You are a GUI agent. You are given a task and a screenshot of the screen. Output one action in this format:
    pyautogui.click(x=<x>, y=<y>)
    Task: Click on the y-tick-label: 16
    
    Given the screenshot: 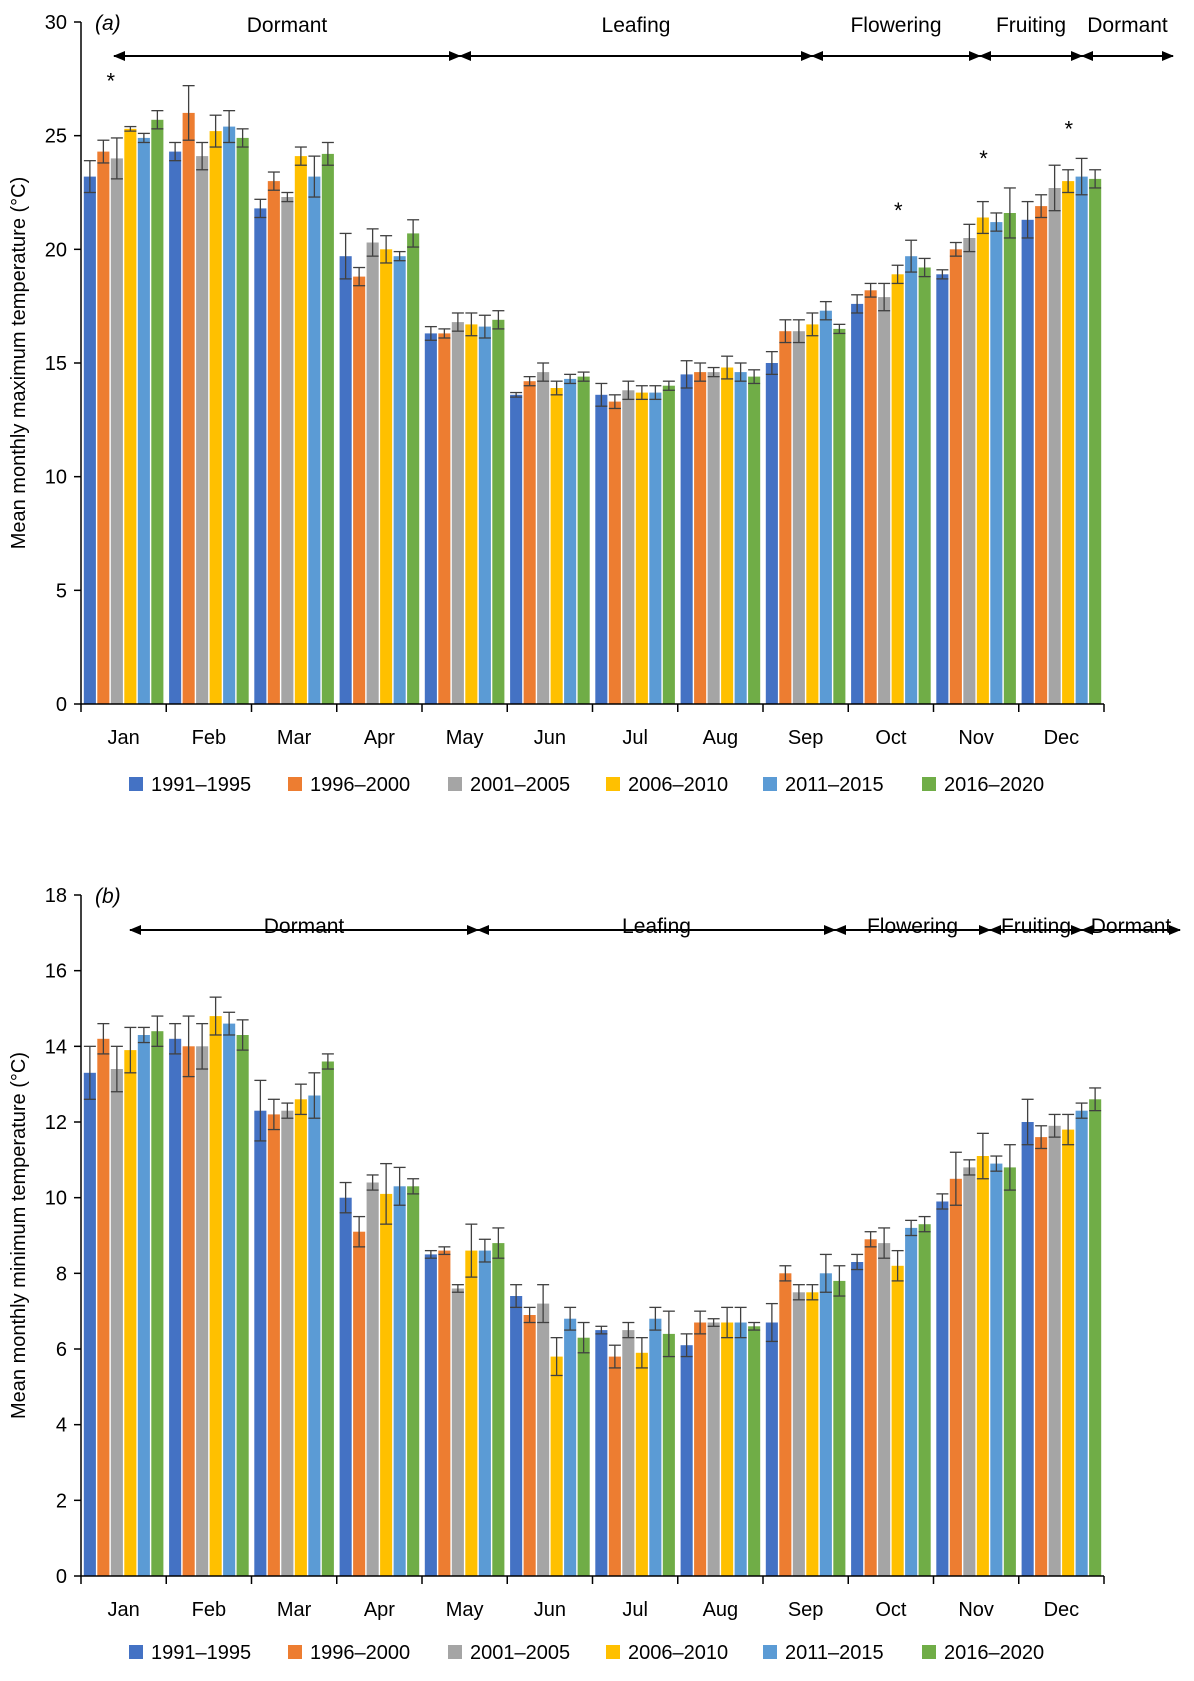 What is the action you would take?
    pyautogui.click(x=56, y=972)
    